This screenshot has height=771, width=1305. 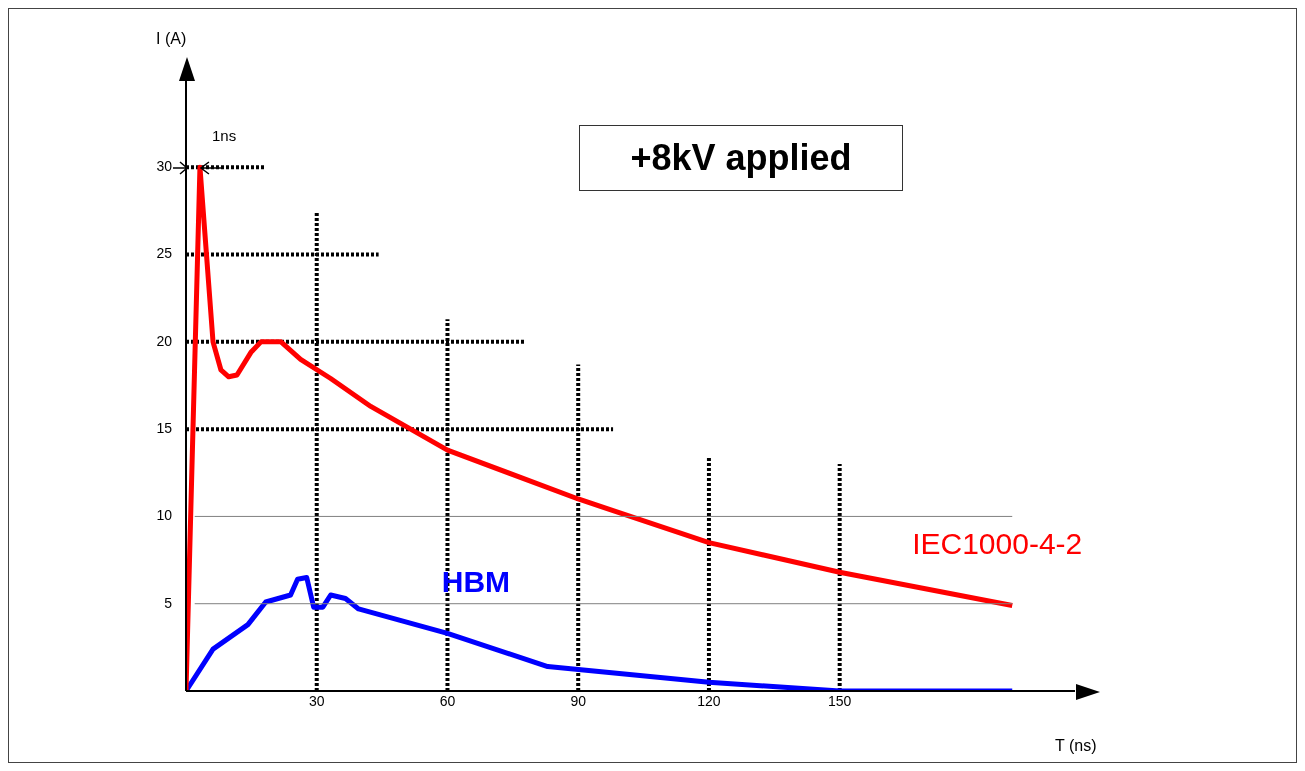 I want to click on y-tick-label: 10, so click(x=164, y=515).